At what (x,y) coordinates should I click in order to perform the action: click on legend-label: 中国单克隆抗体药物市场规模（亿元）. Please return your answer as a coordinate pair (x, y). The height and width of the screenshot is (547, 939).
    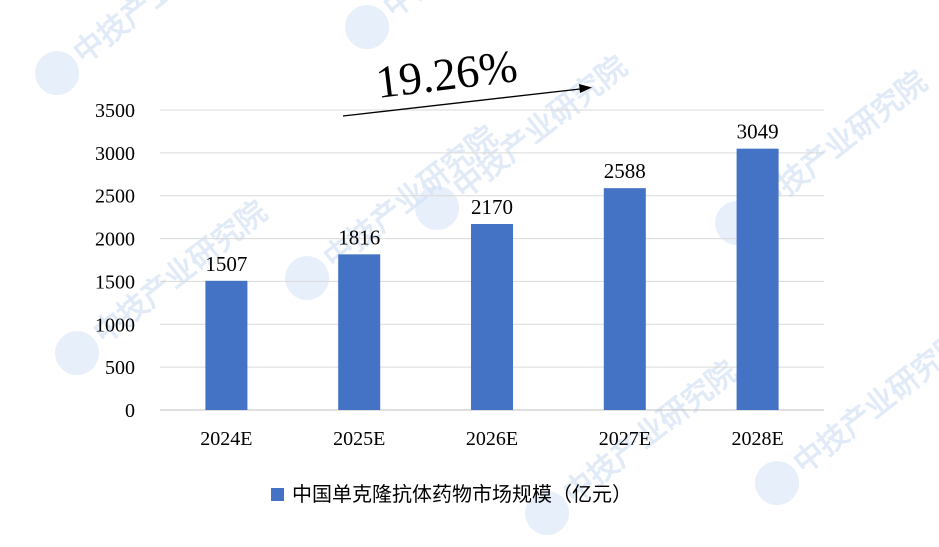
    Looking at the image, I should click on (462, 494).